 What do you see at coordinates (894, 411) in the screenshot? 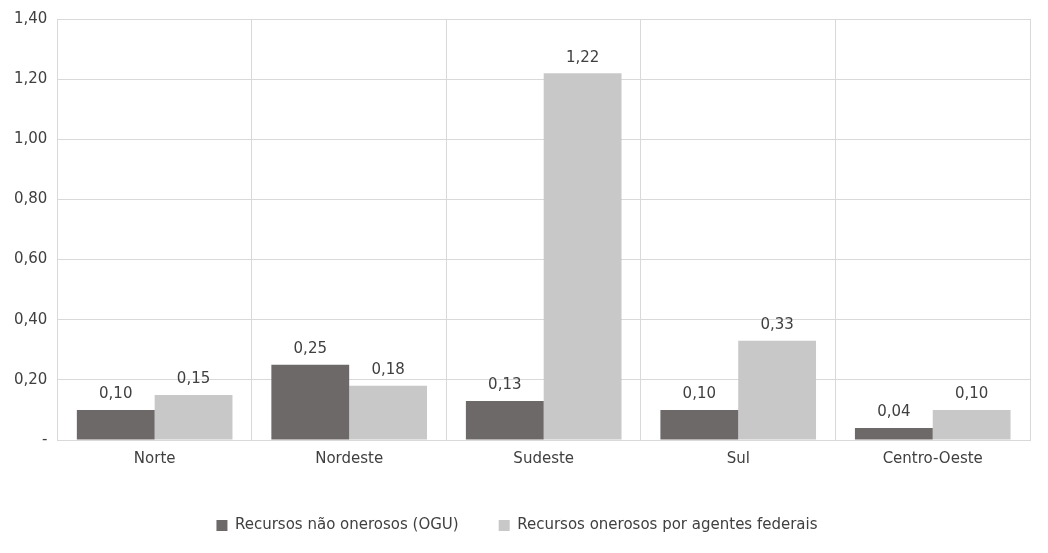
I see `data-label: 0,04` at bounding box center [894, 411].